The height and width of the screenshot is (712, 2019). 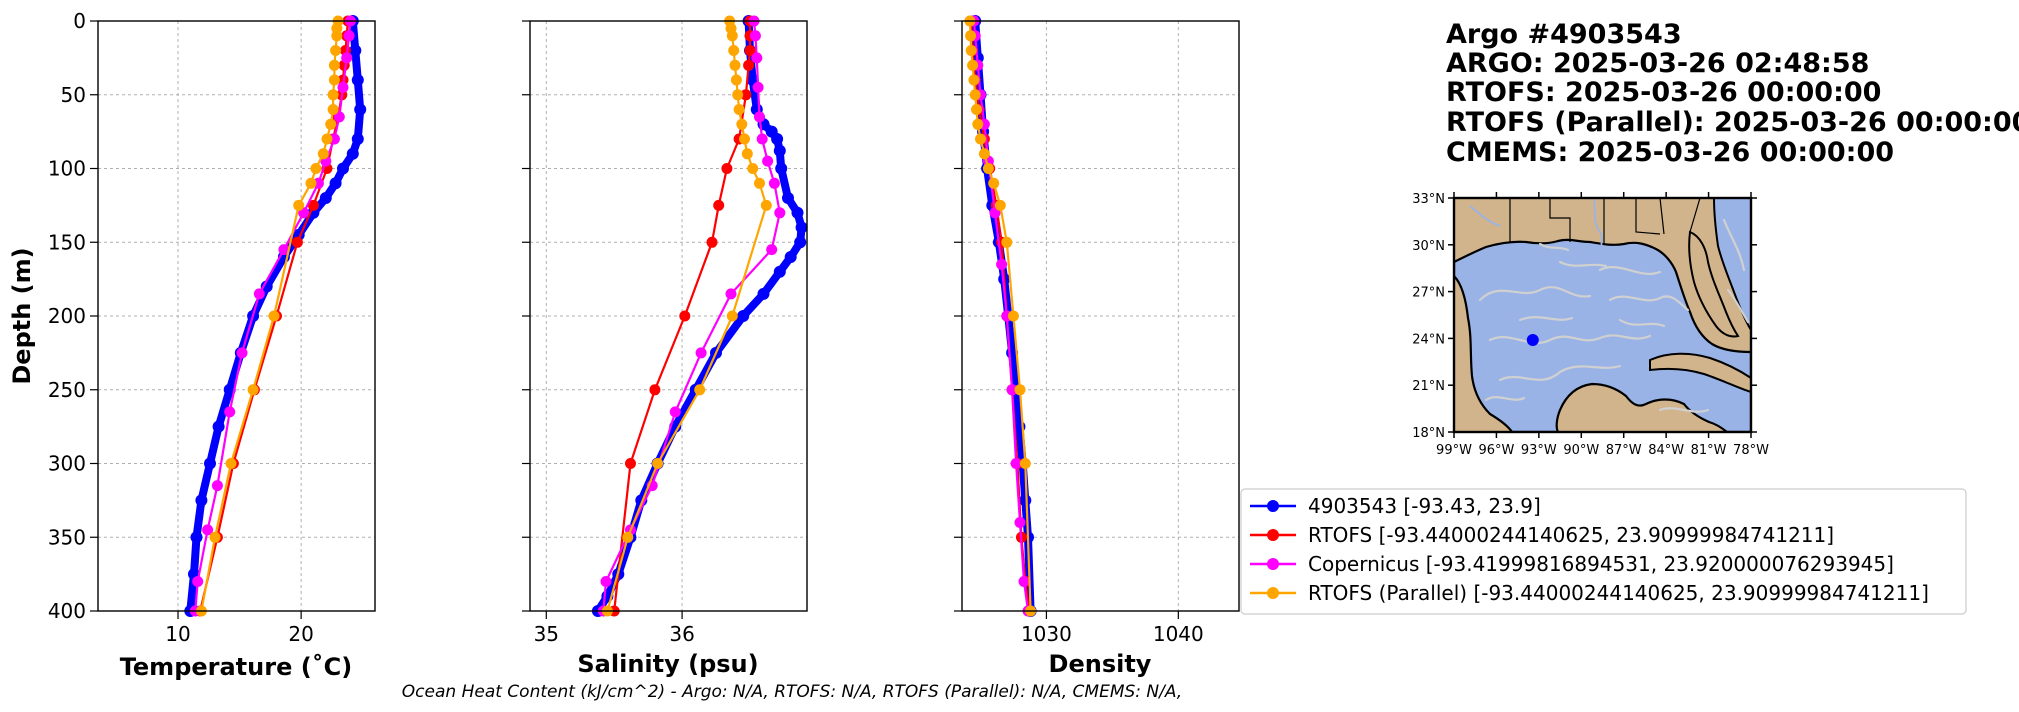 I want to click on depth-tick-label: 400, so click(x=67, y=611).